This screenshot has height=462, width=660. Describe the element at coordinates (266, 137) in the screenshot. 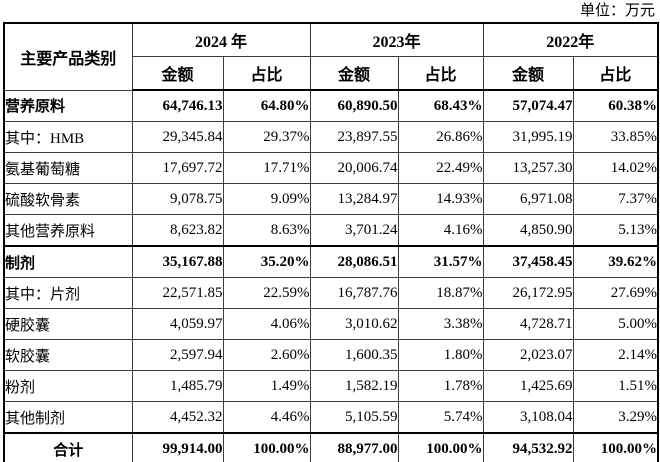

I see `share-2024: 29.37%` at that location.